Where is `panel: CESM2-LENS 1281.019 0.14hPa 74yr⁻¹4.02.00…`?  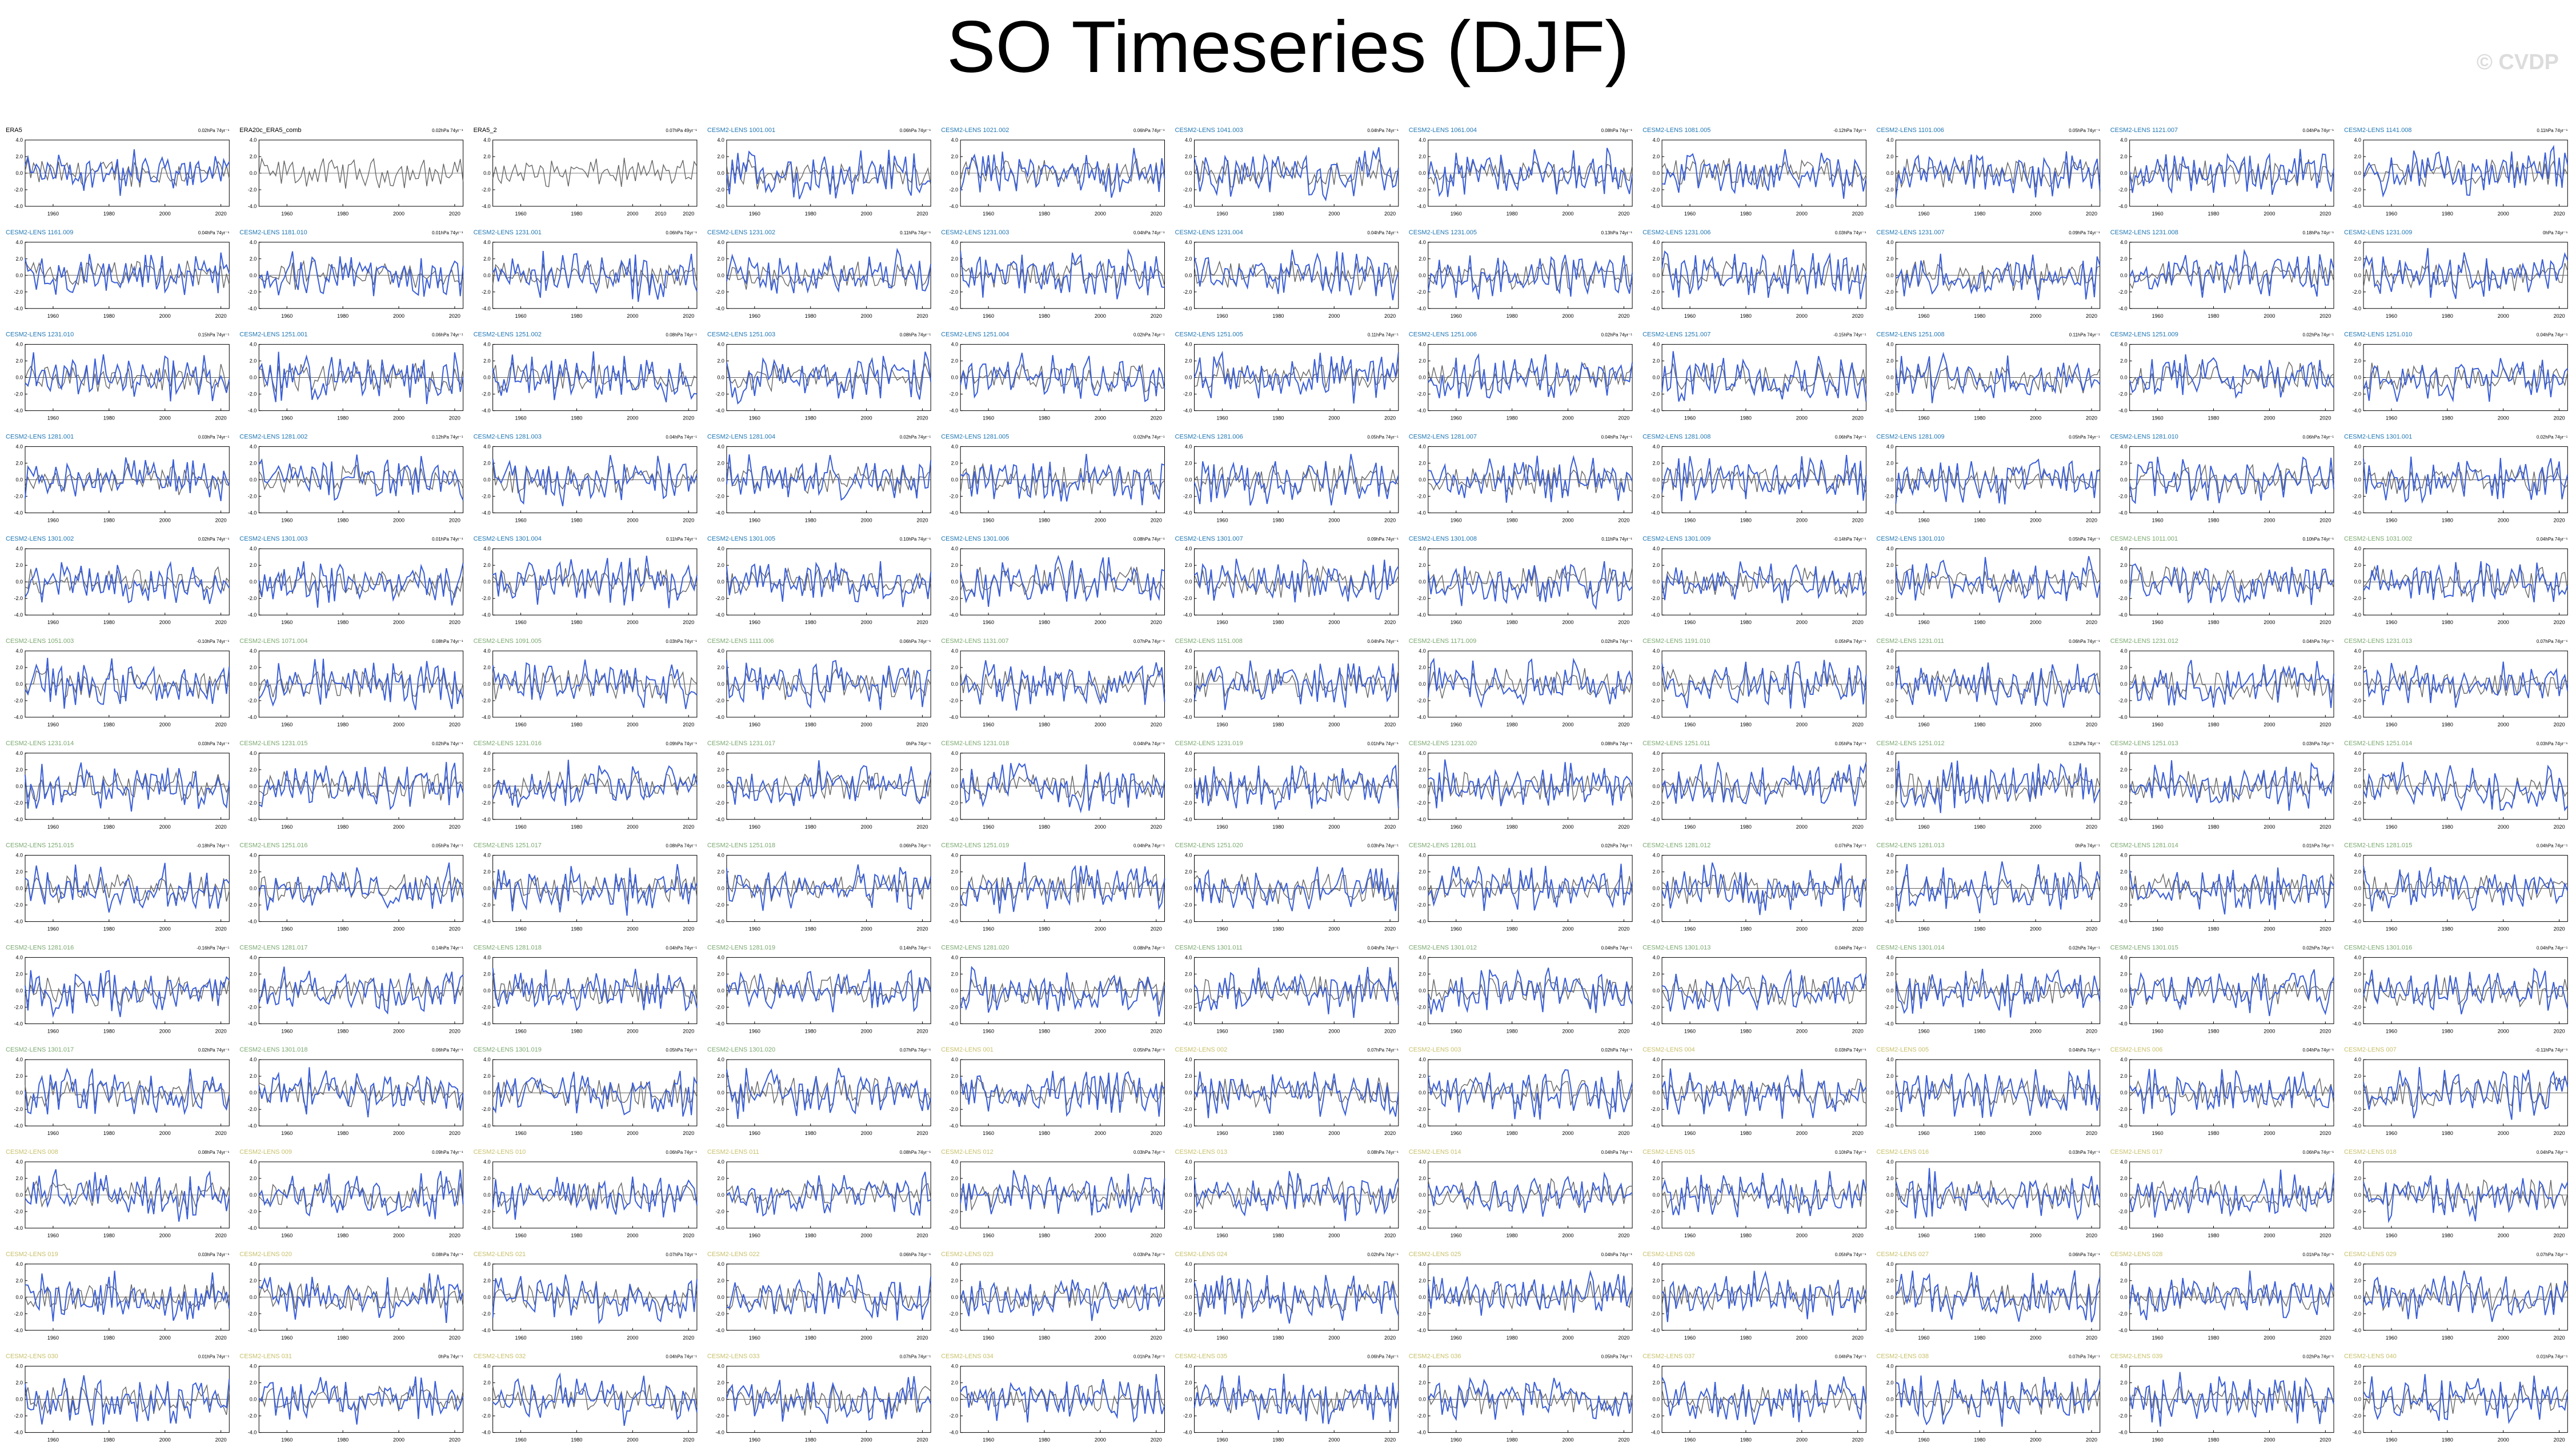
panel: CESM2-LENS 1281.019 0.14hPa 74yr⁻¹4.02.00… is located at coordinates (819, 989).